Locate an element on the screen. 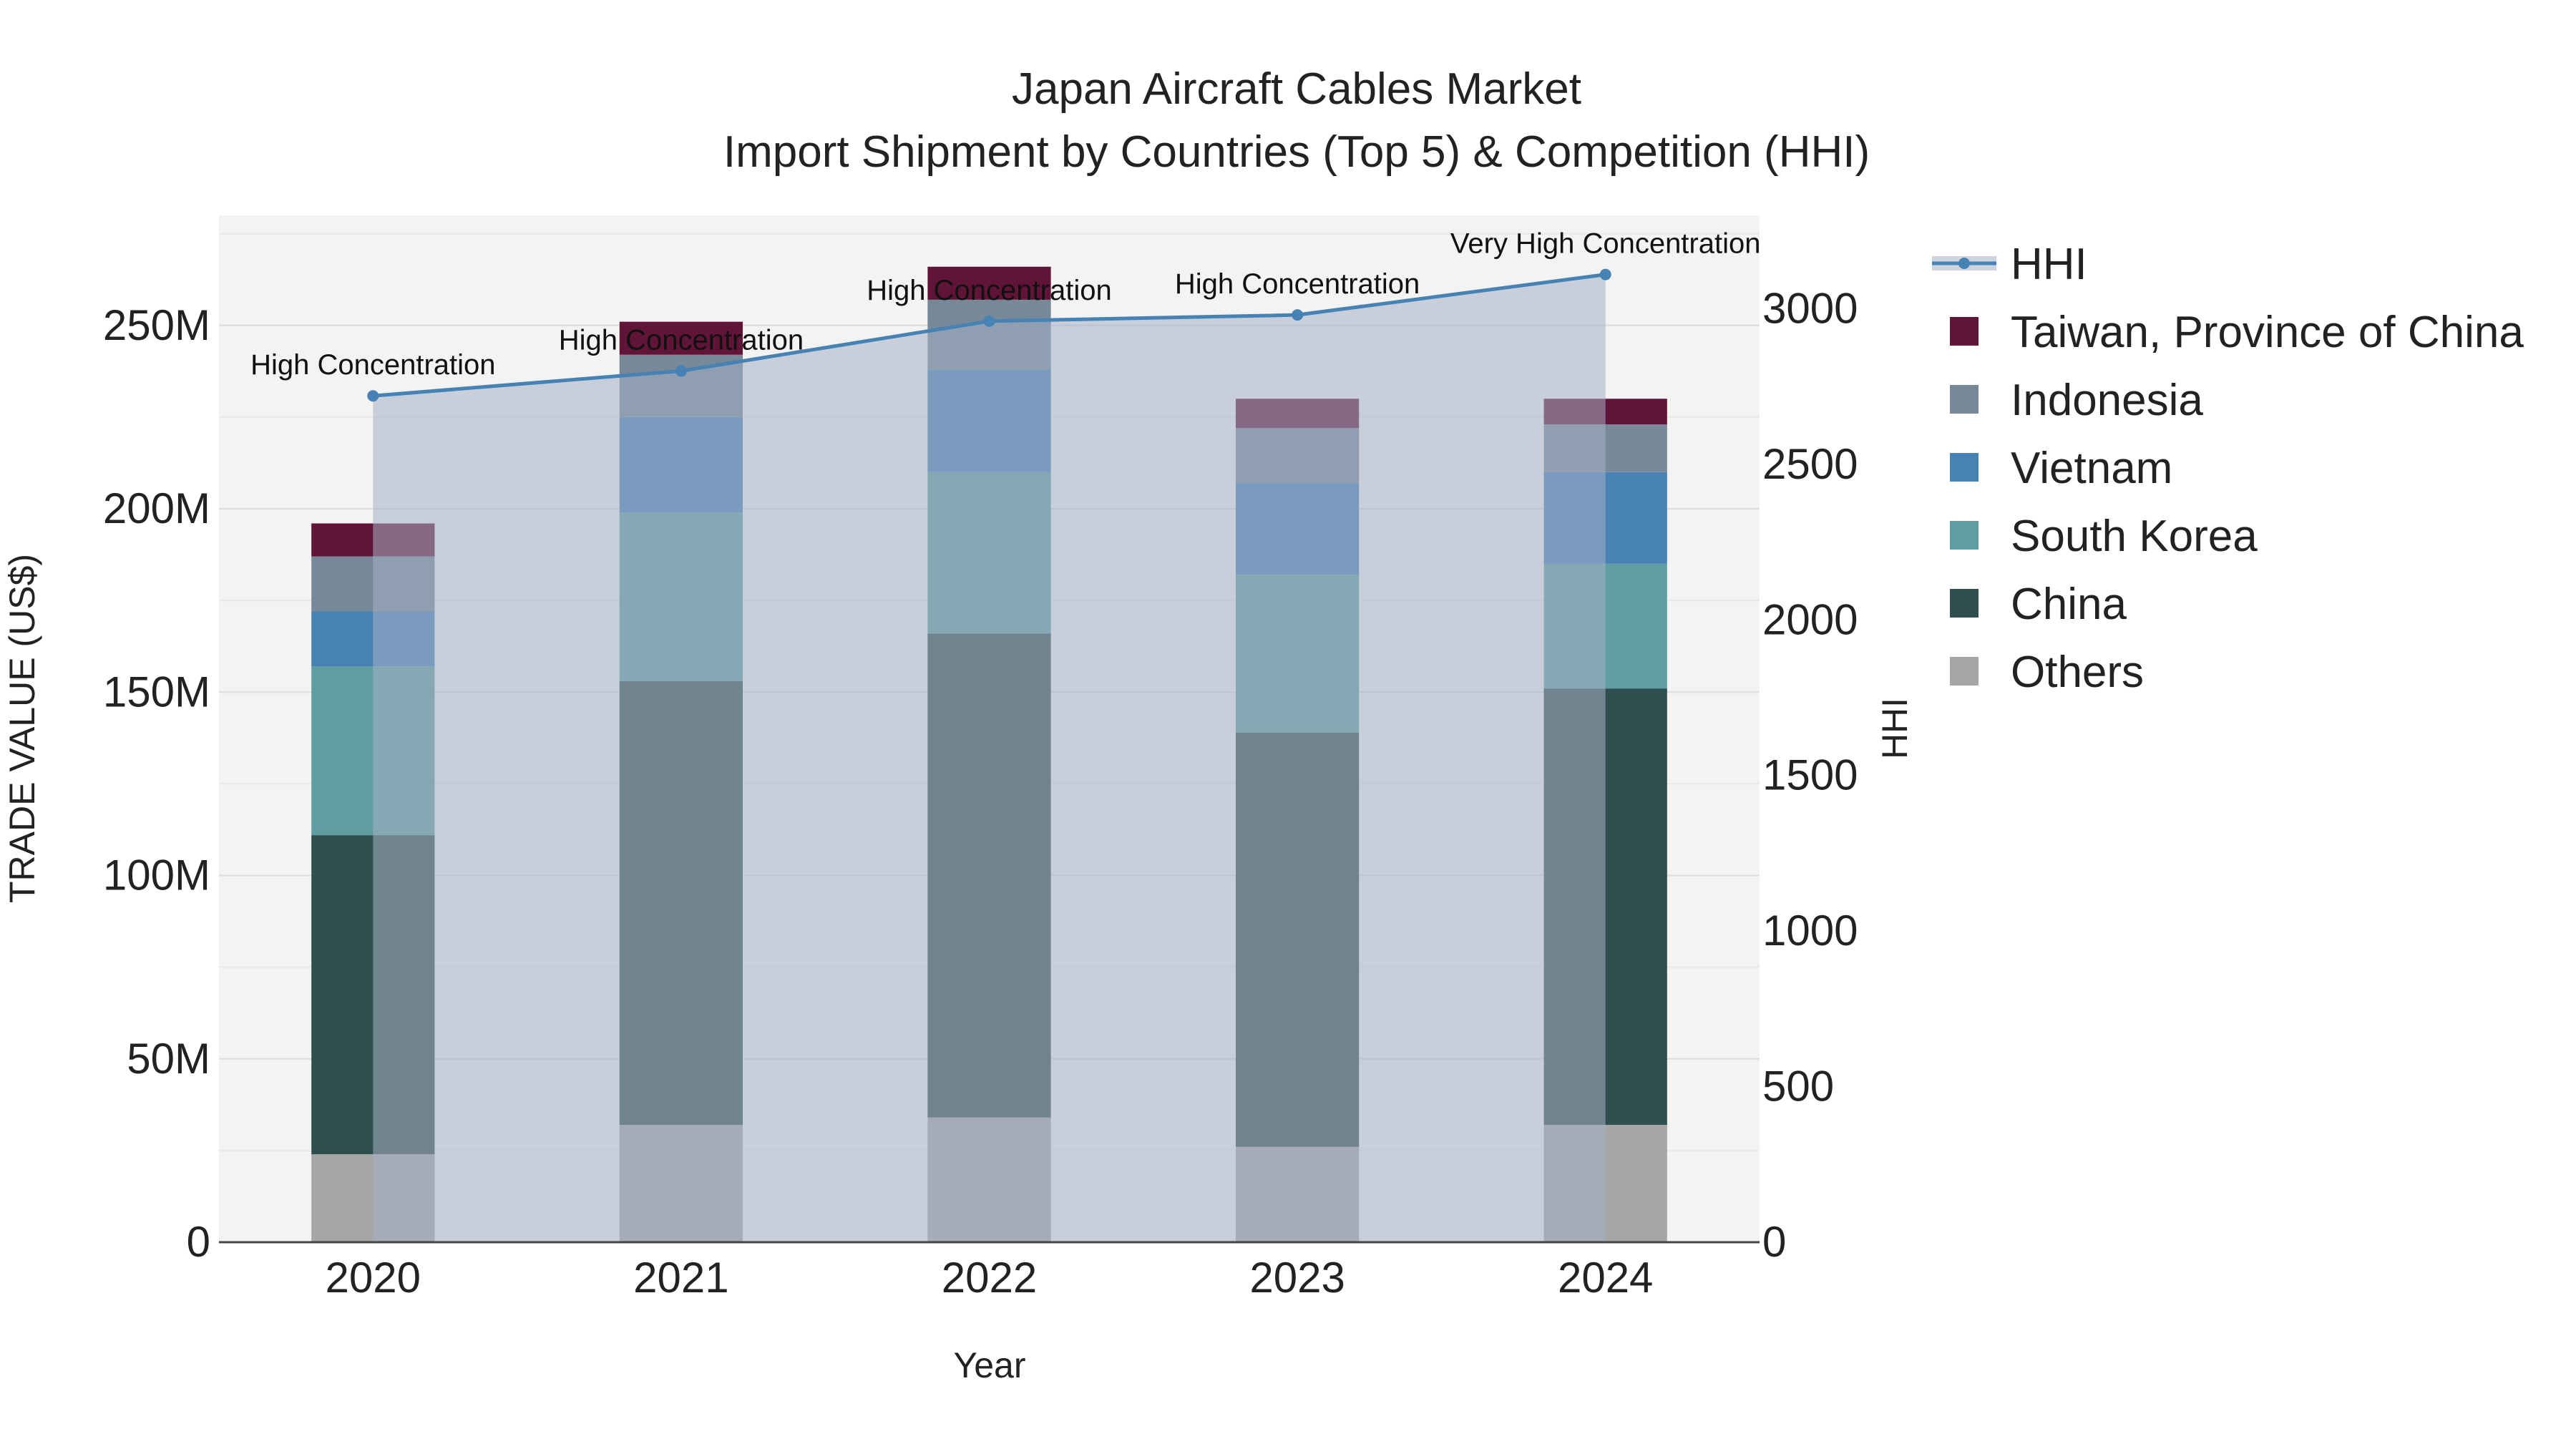 This screenshot has height=1449, width=2576. y-tick-label: 0 is located at coordinates (198, 1242).